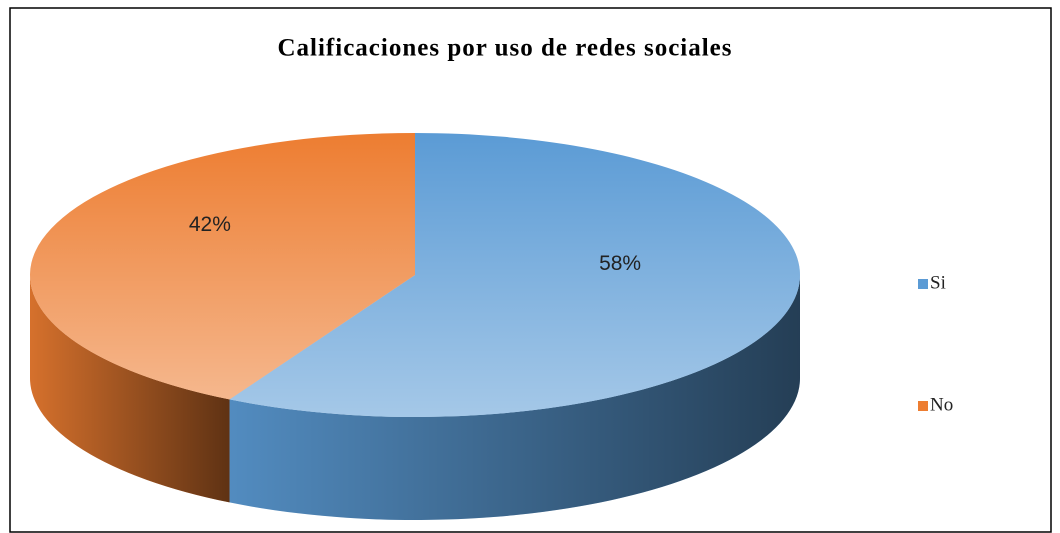 The width and height of the screenshot is (1060, 533). I want to click on data-label: 42%, so click(210, 224).